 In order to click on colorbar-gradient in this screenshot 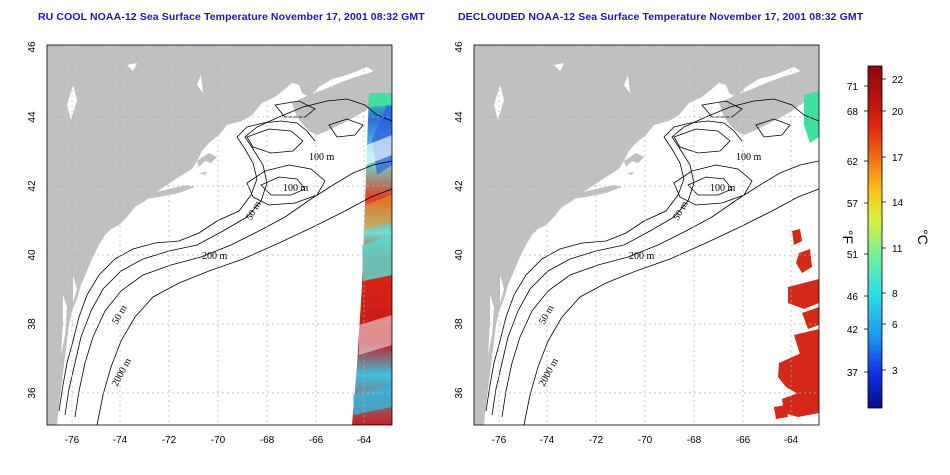, I will do `click(875, 237)`.